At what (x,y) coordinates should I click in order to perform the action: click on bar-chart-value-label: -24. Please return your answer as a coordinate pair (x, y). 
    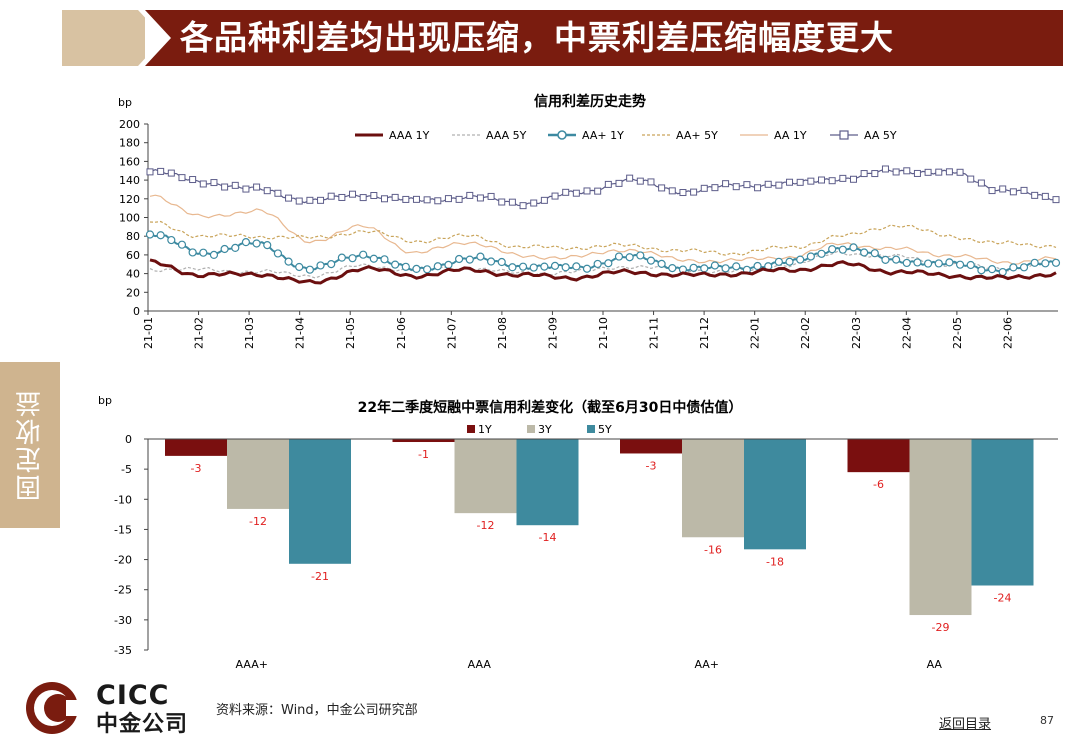
    Looking at the image, I should click on (1003, 597).